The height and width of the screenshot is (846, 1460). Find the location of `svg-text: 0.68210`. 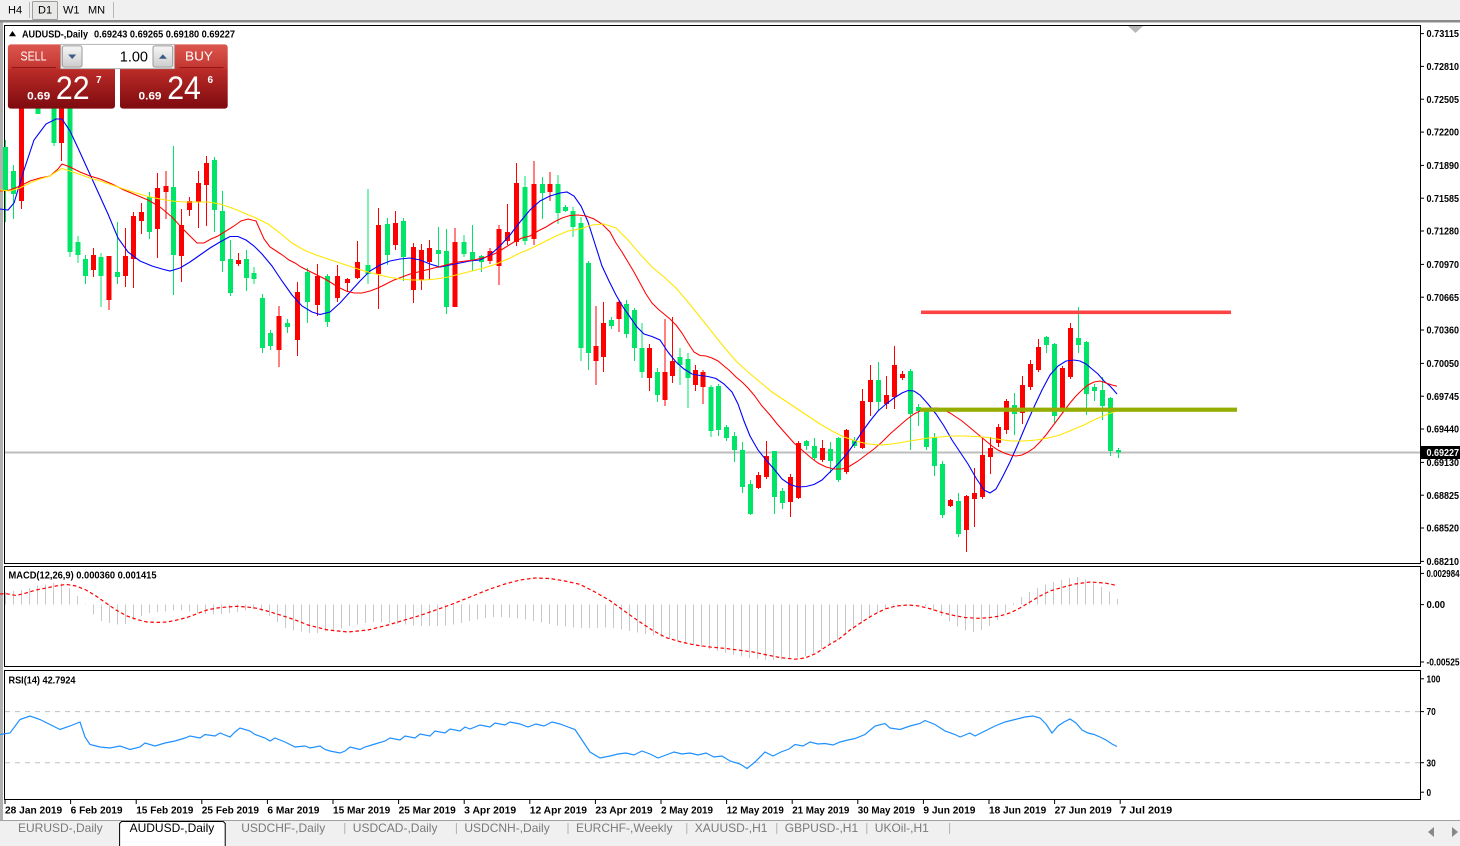

svg-text: 0.68210 is located at coordinates (1443, 562).